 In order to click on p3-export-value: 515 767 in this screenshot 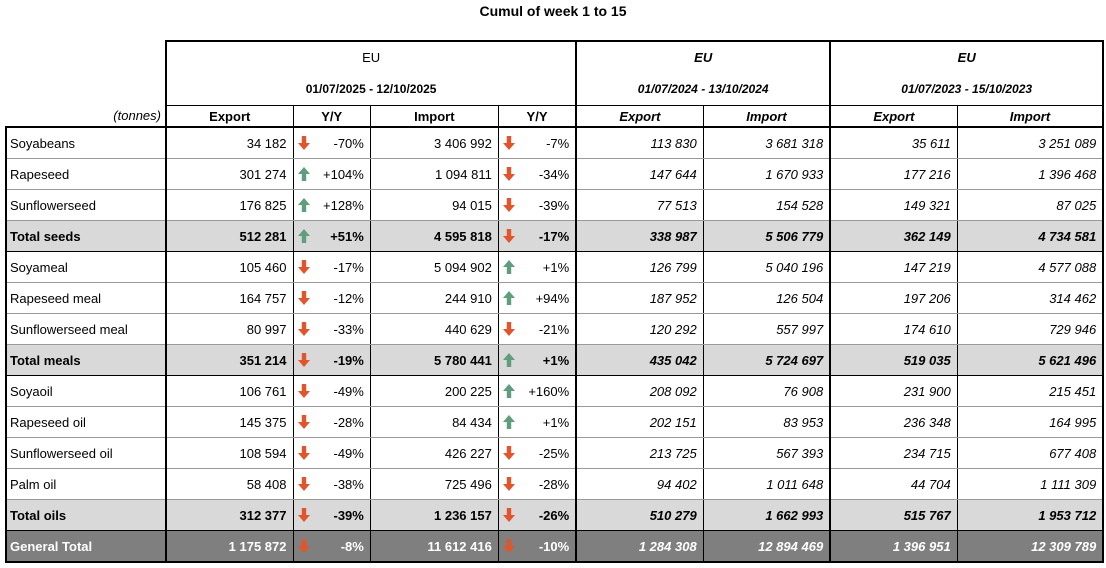, I will do `click(893, 515)`.